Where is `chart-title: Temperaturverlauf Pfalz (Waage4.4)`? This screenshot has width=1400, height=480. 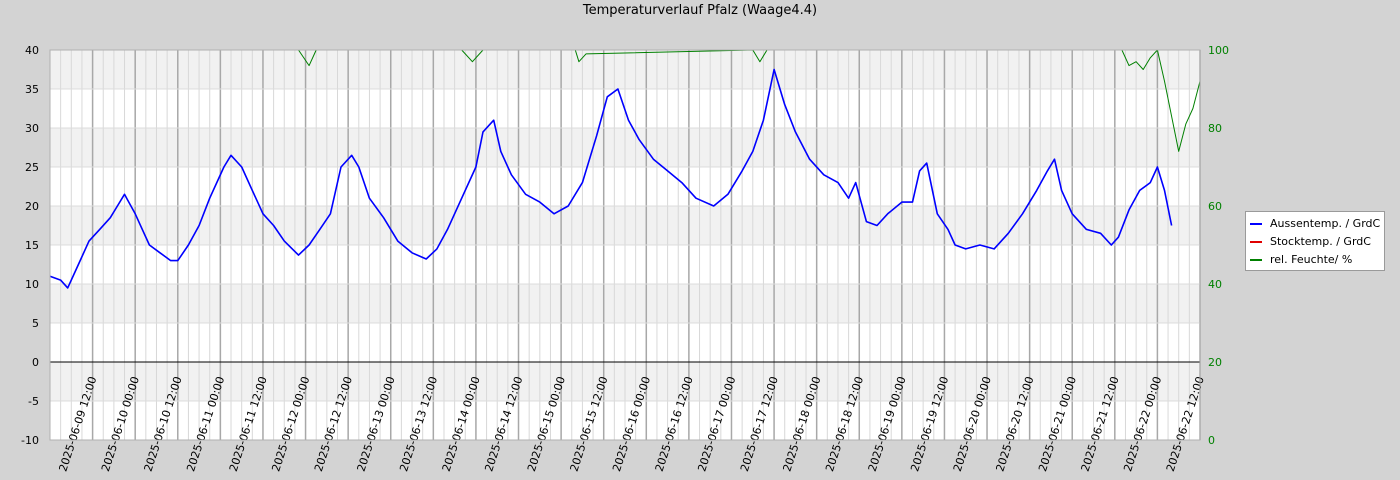
chart-title: Temperaturverlauf Pfalz (Waage4.4) is located at coordinates (700, 10).